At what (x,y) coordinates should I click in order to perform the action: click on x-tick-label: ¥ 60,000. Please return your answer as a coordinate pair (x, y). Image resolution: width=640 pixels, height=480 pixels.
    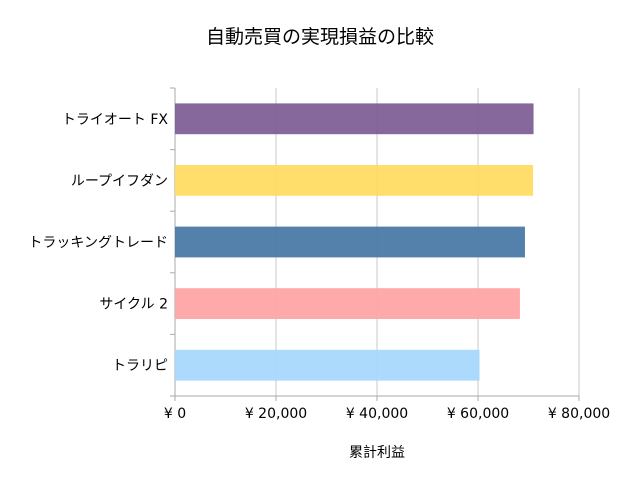
    Looking at the image, I should click on (478, 414).